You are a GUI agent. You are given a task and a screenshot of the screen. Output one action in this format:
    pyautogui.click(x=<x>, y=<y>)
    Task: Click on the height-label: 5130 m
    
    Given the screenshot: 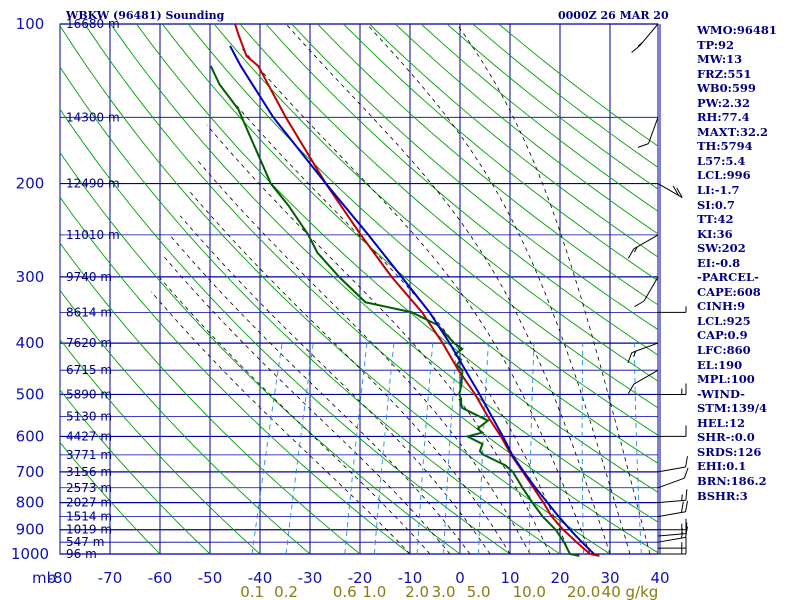 What is the action you would take?
    pyautogui.click(x=89, y=416)
    